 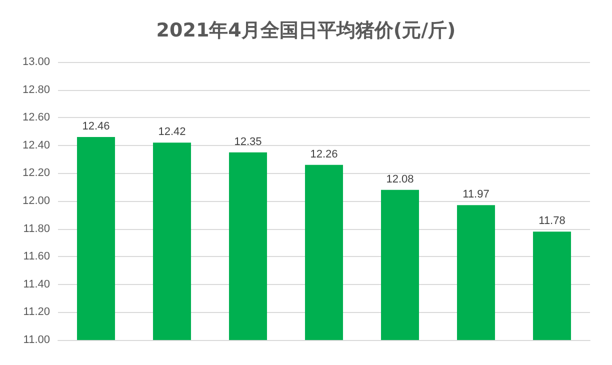 What do you see at coordinates (36, 118) in the screenshot?
I see `y-tick-label: 12.60` at bounding box center [36, 118].